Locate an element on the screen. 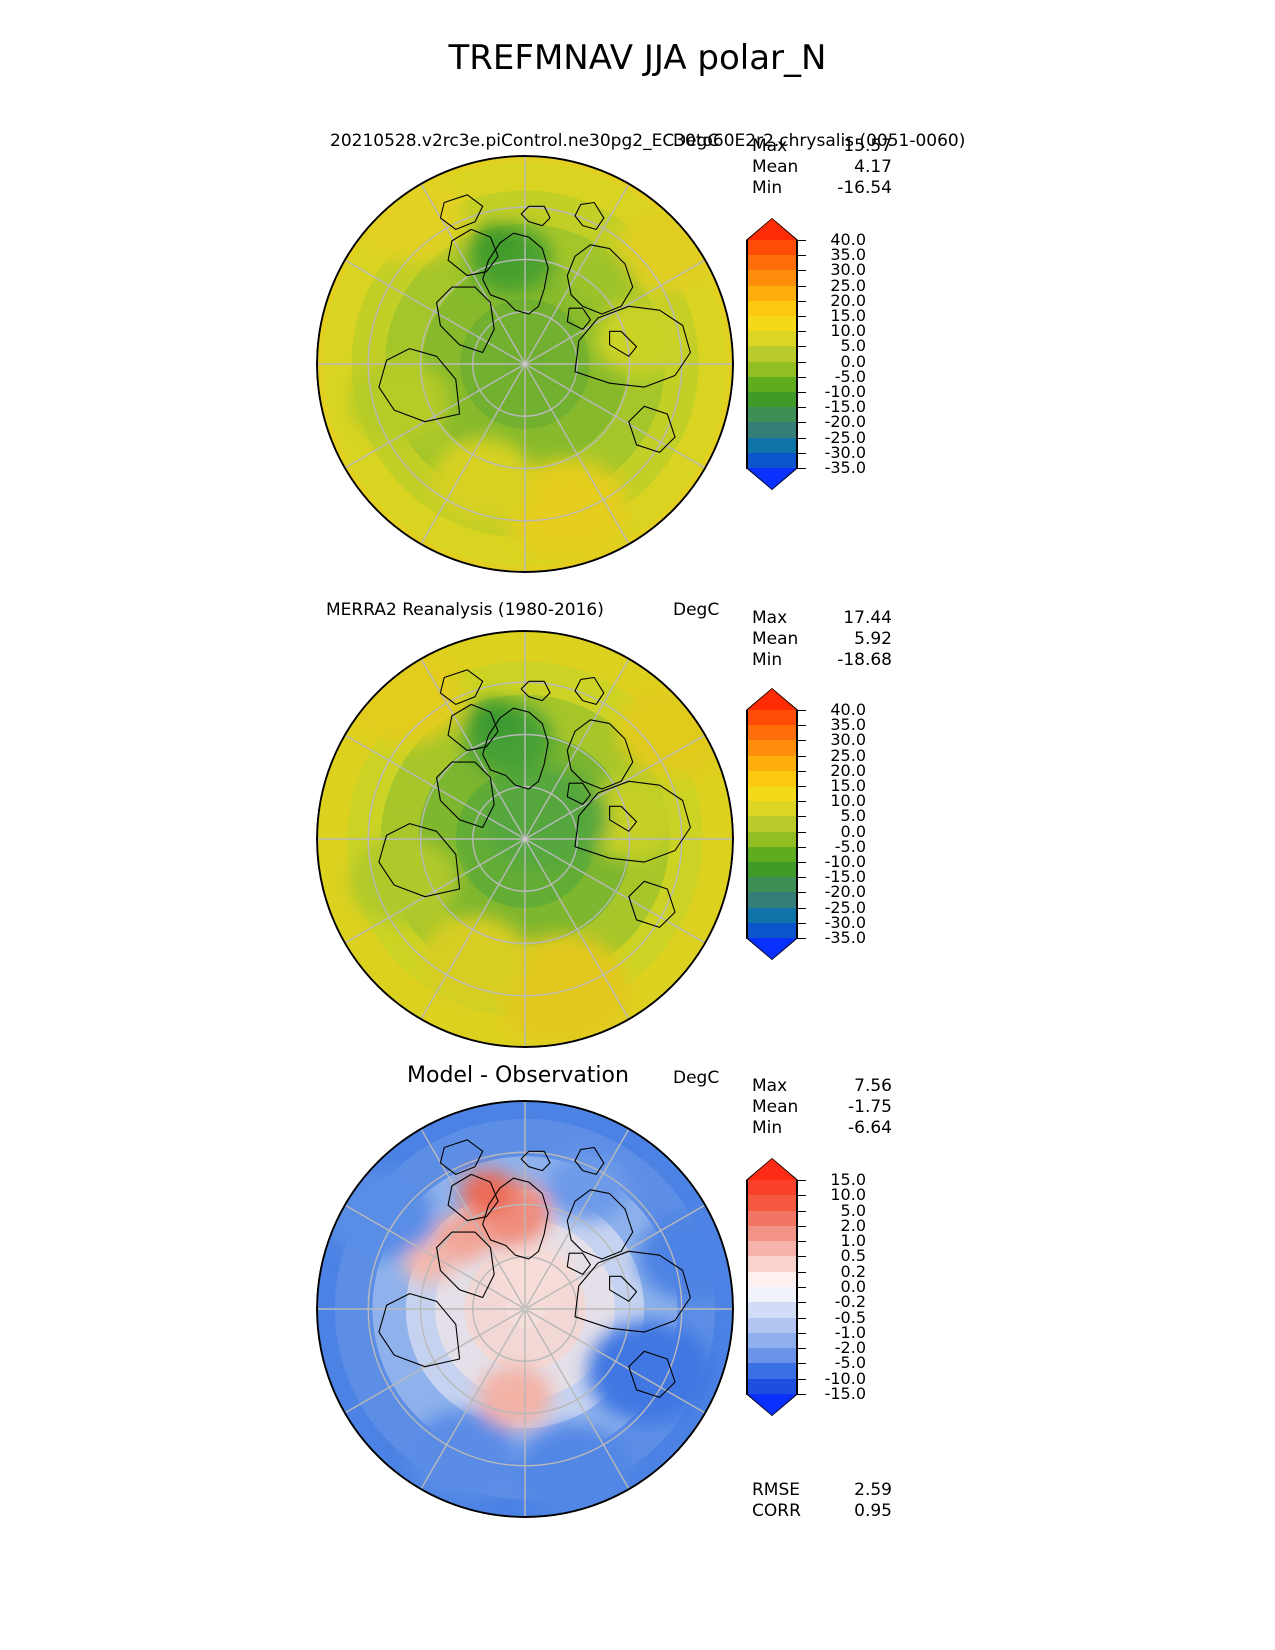 Image resolution: width=1275 pixels, height=1650 pixels. panel-observation-header: MERRA2 Reanalysis (1980-2016) is located at coordinates (465, 610).